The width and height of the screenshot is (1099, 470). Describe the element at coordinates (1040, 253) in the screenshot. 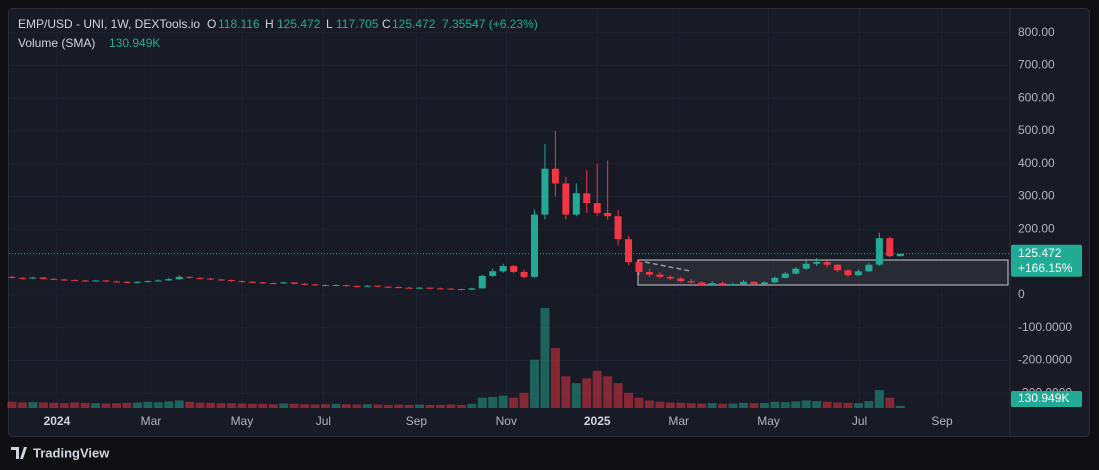

I see `last-price-label: 125.472` at that location.